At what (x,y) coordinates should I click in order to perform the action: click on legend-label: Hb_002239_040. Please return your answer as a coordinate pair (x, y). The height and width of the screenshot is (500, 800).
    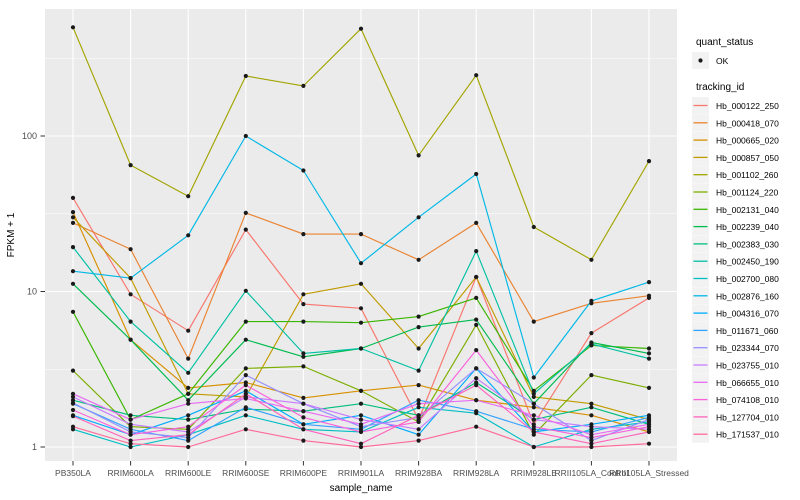
    Looking at the image, I should click on (747, 227).